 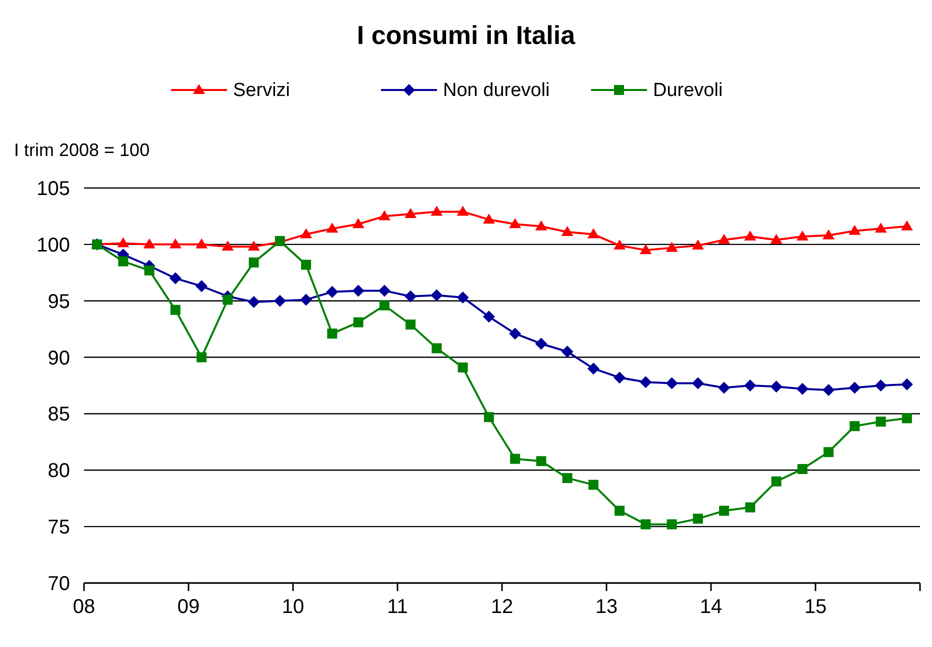 I want to click on y-tick-label: 90, so click(x=59, y=358).